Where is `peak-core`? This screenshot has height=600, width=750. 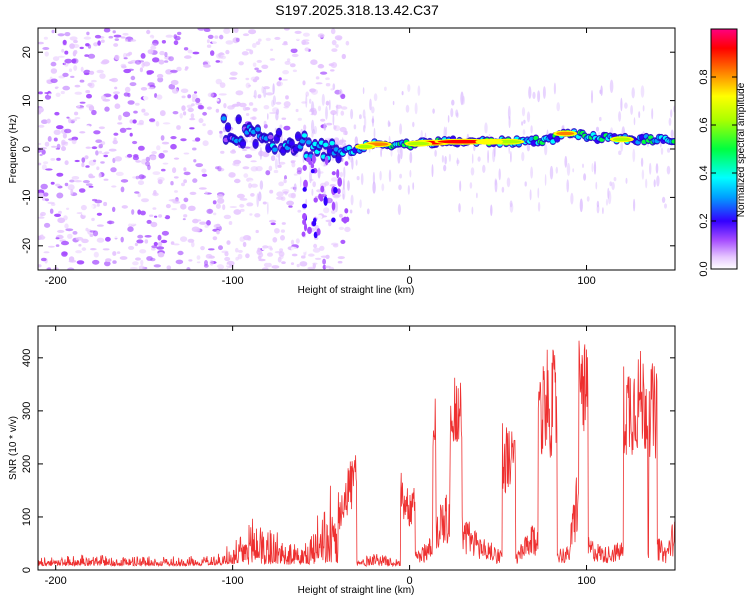 peak-core is located at coordinates (462, 141).